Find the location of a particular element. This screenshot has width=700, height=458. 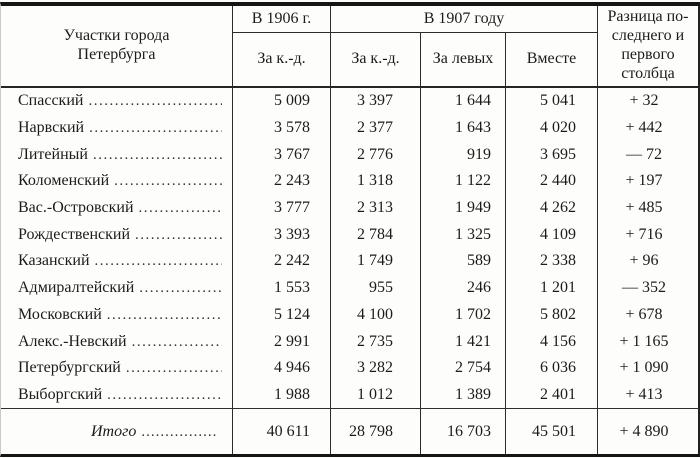

district-name: Московский is located at coordinates (60, 314).